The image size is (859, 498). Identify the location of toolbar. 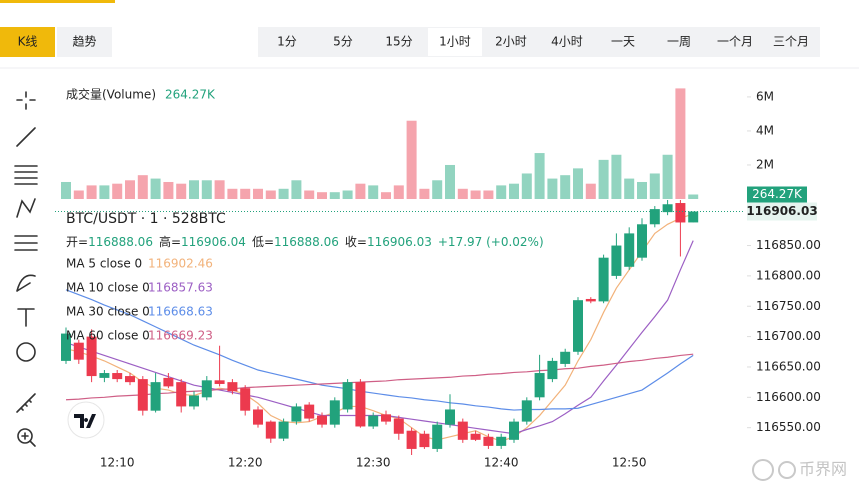
(26, 269).